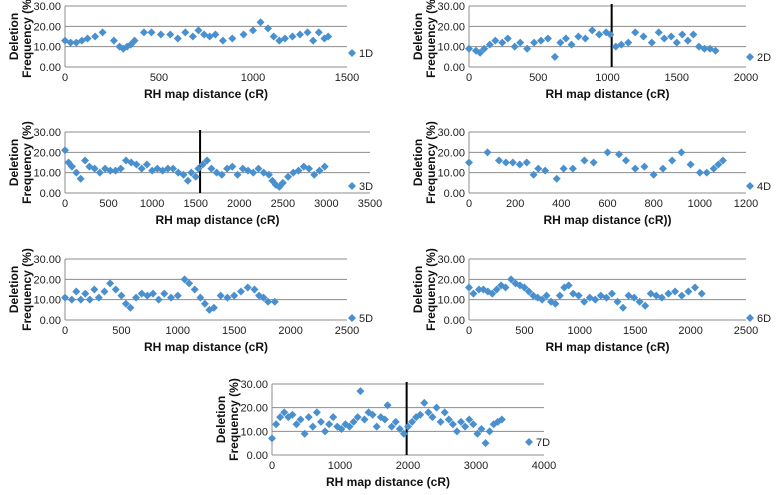  What do you see at coordinates (370, 204) in the screenshot?
I see `x-tick-label: 3500` at bounding box center [370, 204].